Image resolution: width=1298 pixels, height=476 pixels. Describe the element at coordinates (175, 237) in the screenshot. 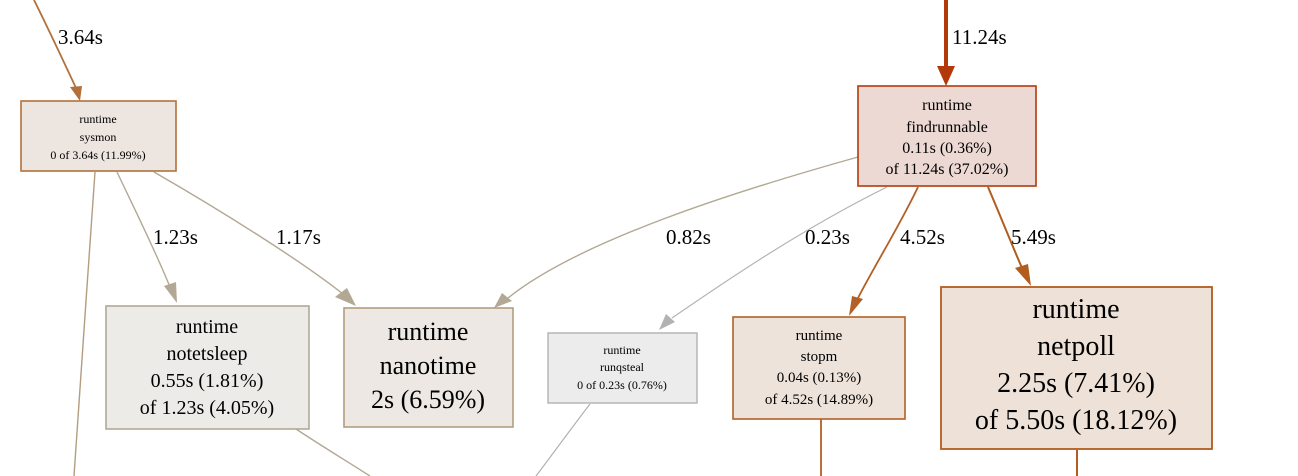

I see `edge-label-sysmon-notetsleep: 1.23s` at that location.